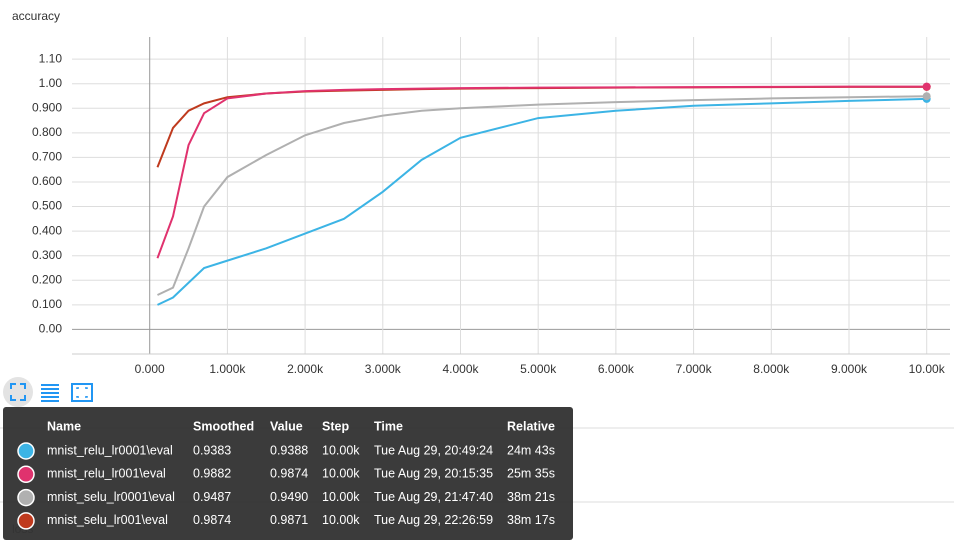 The height and width of the screenshot is (541, 954). What do you see at coordinates (47, 206) in the screenshot?
I see `y-tick-label: 0.500` at bounding box center [47, 206].